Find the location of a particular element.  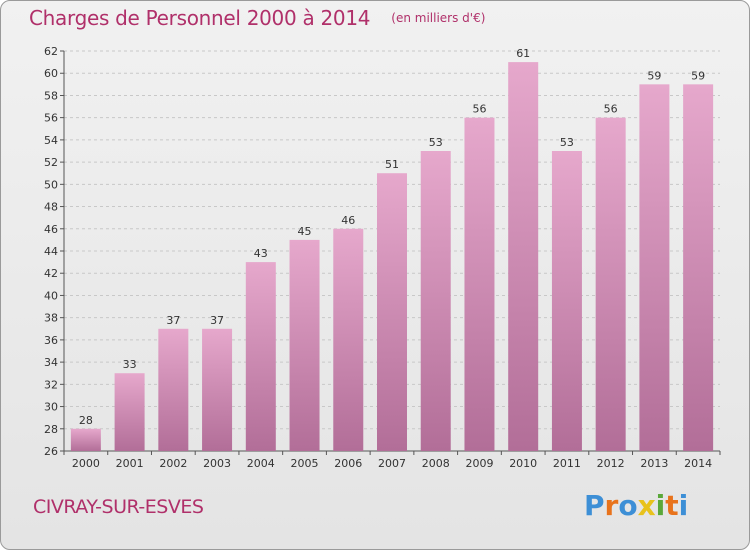

y-tick-label: 50 is located at coordinates (51, 184).